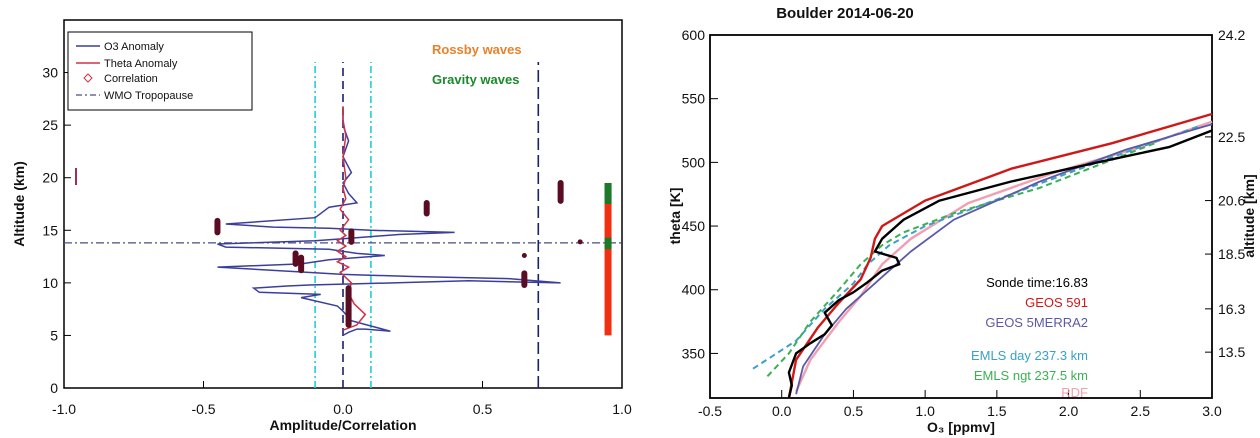 Image resolution: width=1260 pixels, height=438 pixels. I want to click on right-x-tick-label: 1.0, so click(925, 411).